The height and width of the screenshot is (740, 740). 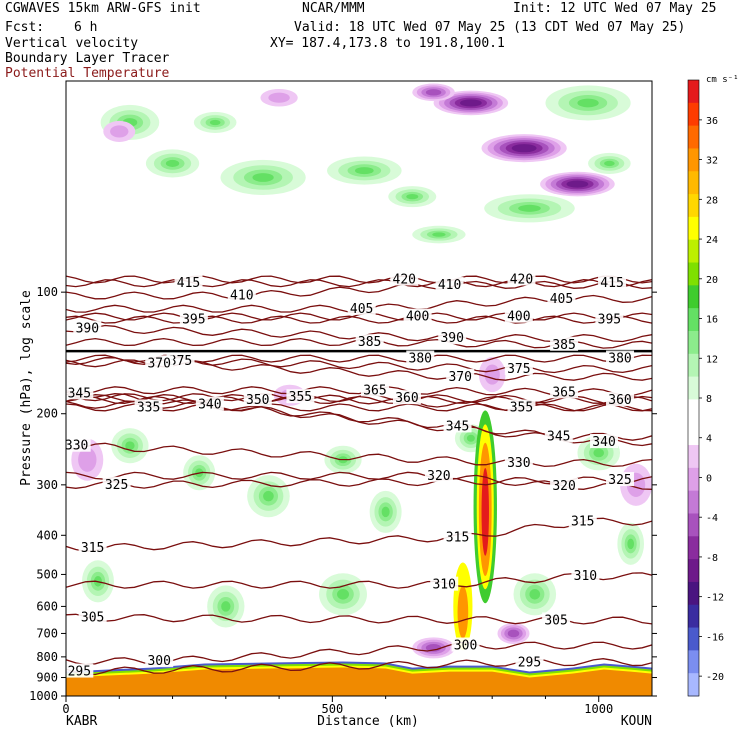 What do you see at coordinates (333, 709) in the screenshot?
I see `x-tick-label: 500` at bounding box center [333, 709].